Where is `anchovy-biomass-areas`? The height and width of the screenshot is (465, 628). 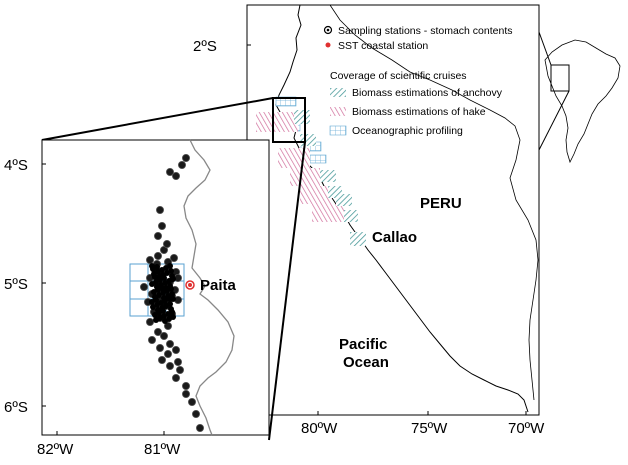 anchovy-biomass-areas is located at coordinates (330, 178).